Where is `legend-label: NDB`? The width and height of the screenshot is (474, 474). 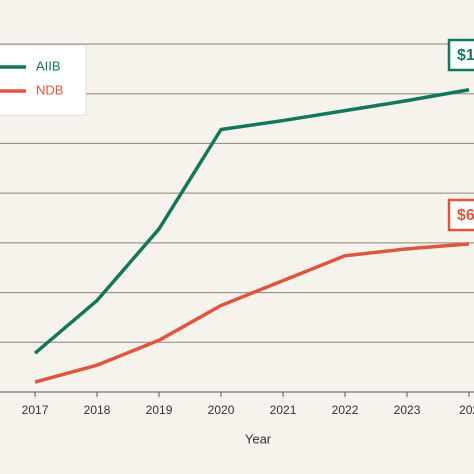 legend-label: NDB is located at coordinates (49, 89).